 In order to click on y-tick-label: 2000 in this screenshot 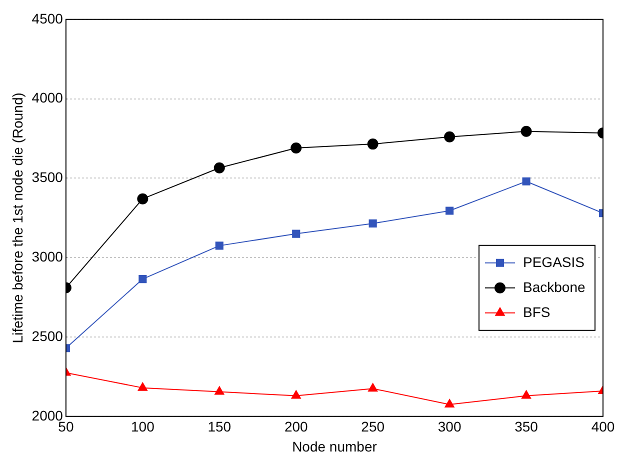, I will do `click(48, 415)`.